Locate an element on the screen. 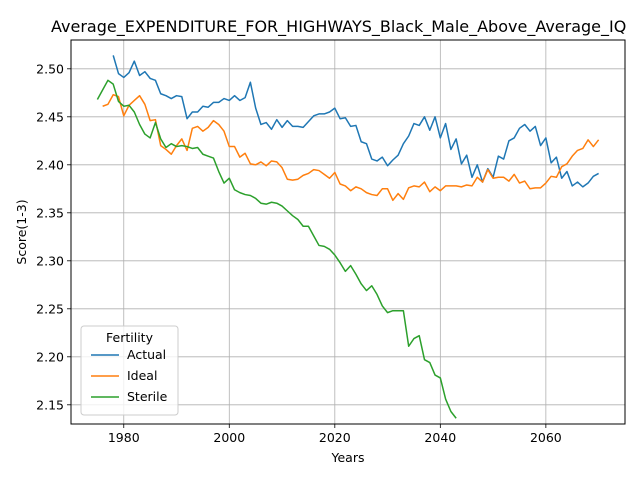 The width and height of the screenshot is (640, 480). y-tick-label: 2.15 is located at coordinates (50, 404).